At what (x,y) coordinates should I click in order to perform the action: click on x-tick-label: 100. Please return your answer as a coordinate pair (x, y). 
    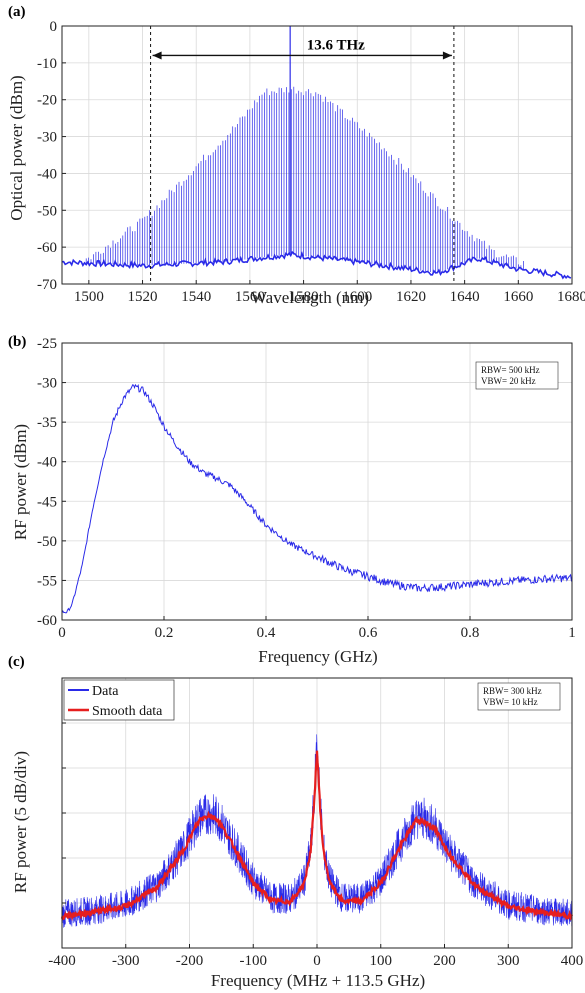
    Looking at the image, I should click on (381, 961).